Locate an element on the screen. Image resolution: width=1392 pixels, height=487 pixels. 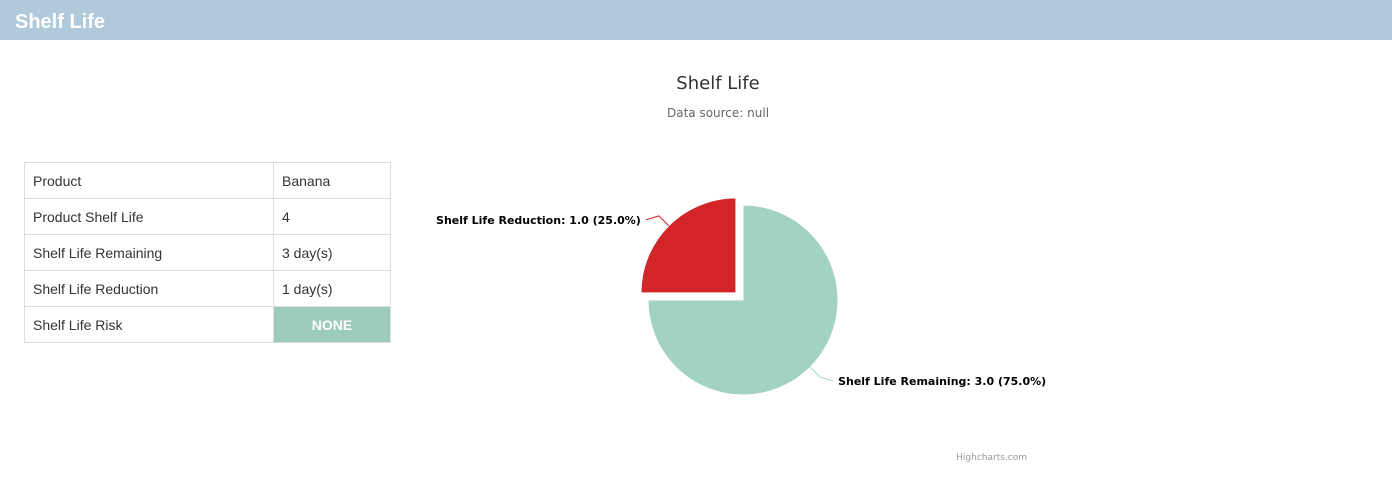
table-row: Shelf Life Remaining 3 day(s) is located at coordinates (207, 252).